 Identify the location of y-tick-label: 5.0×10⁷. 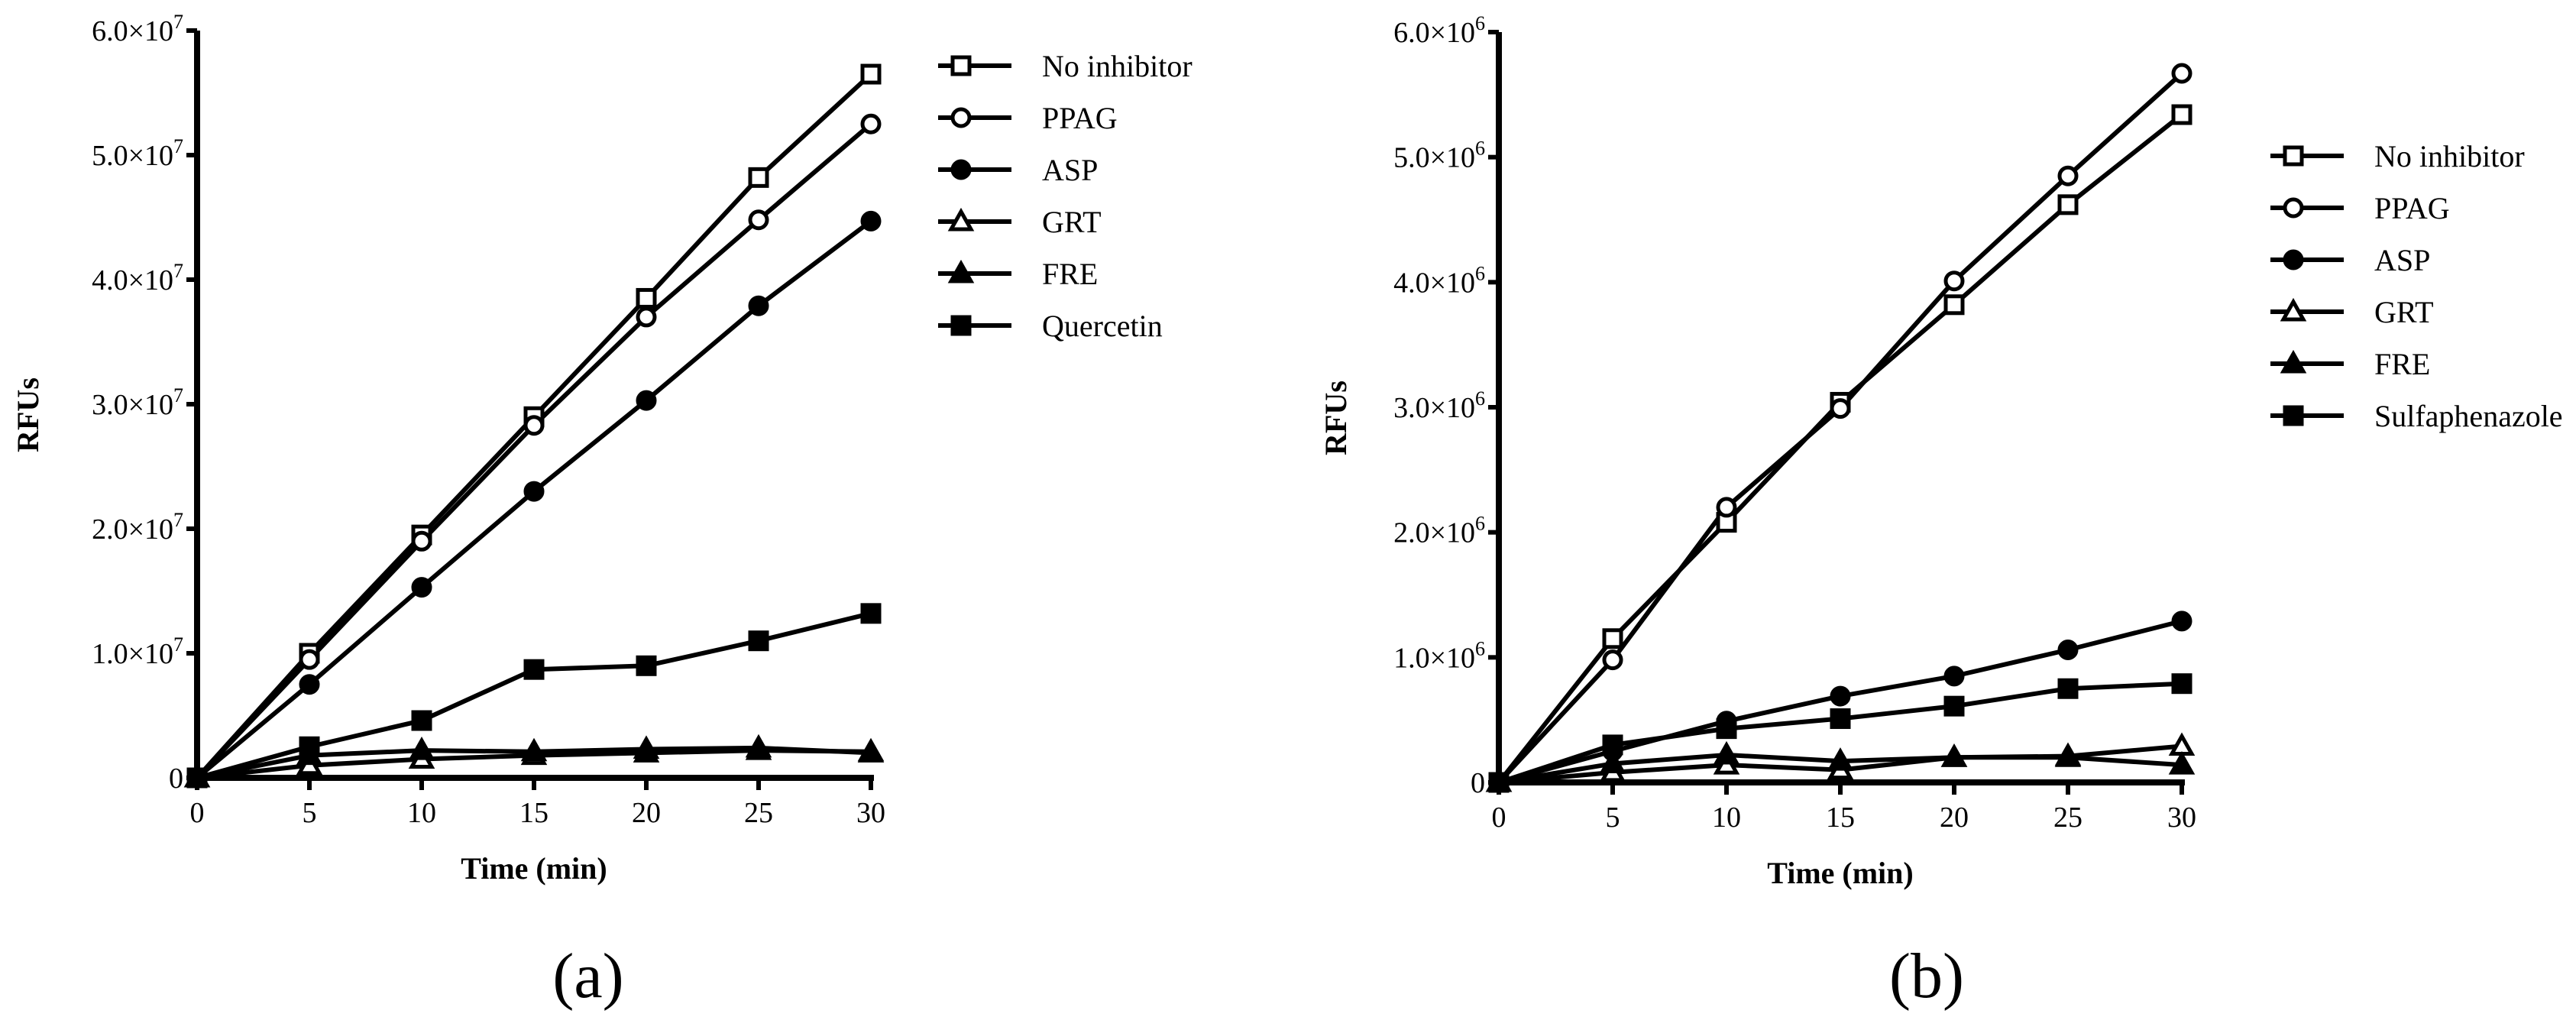
(137, 153).